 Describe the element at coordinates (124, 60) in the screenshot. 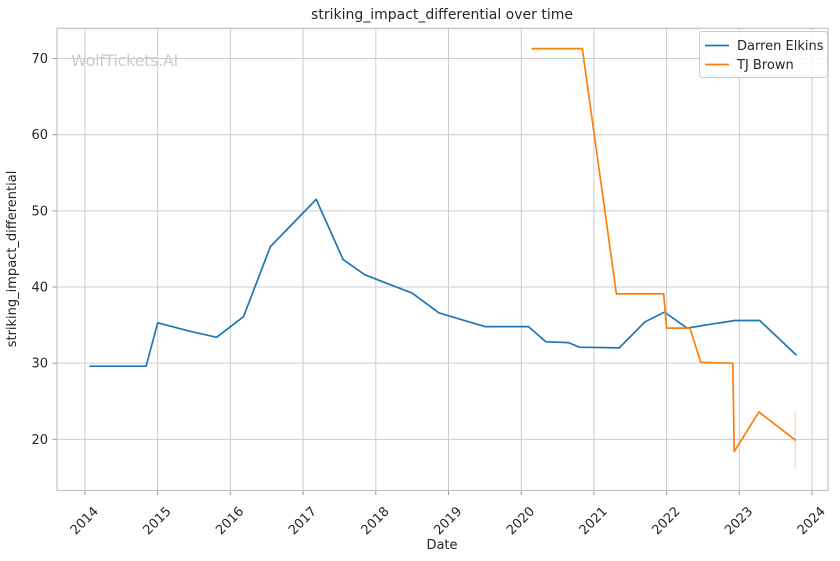

I see `watermark-text: WolfTickets.AI` at that location.